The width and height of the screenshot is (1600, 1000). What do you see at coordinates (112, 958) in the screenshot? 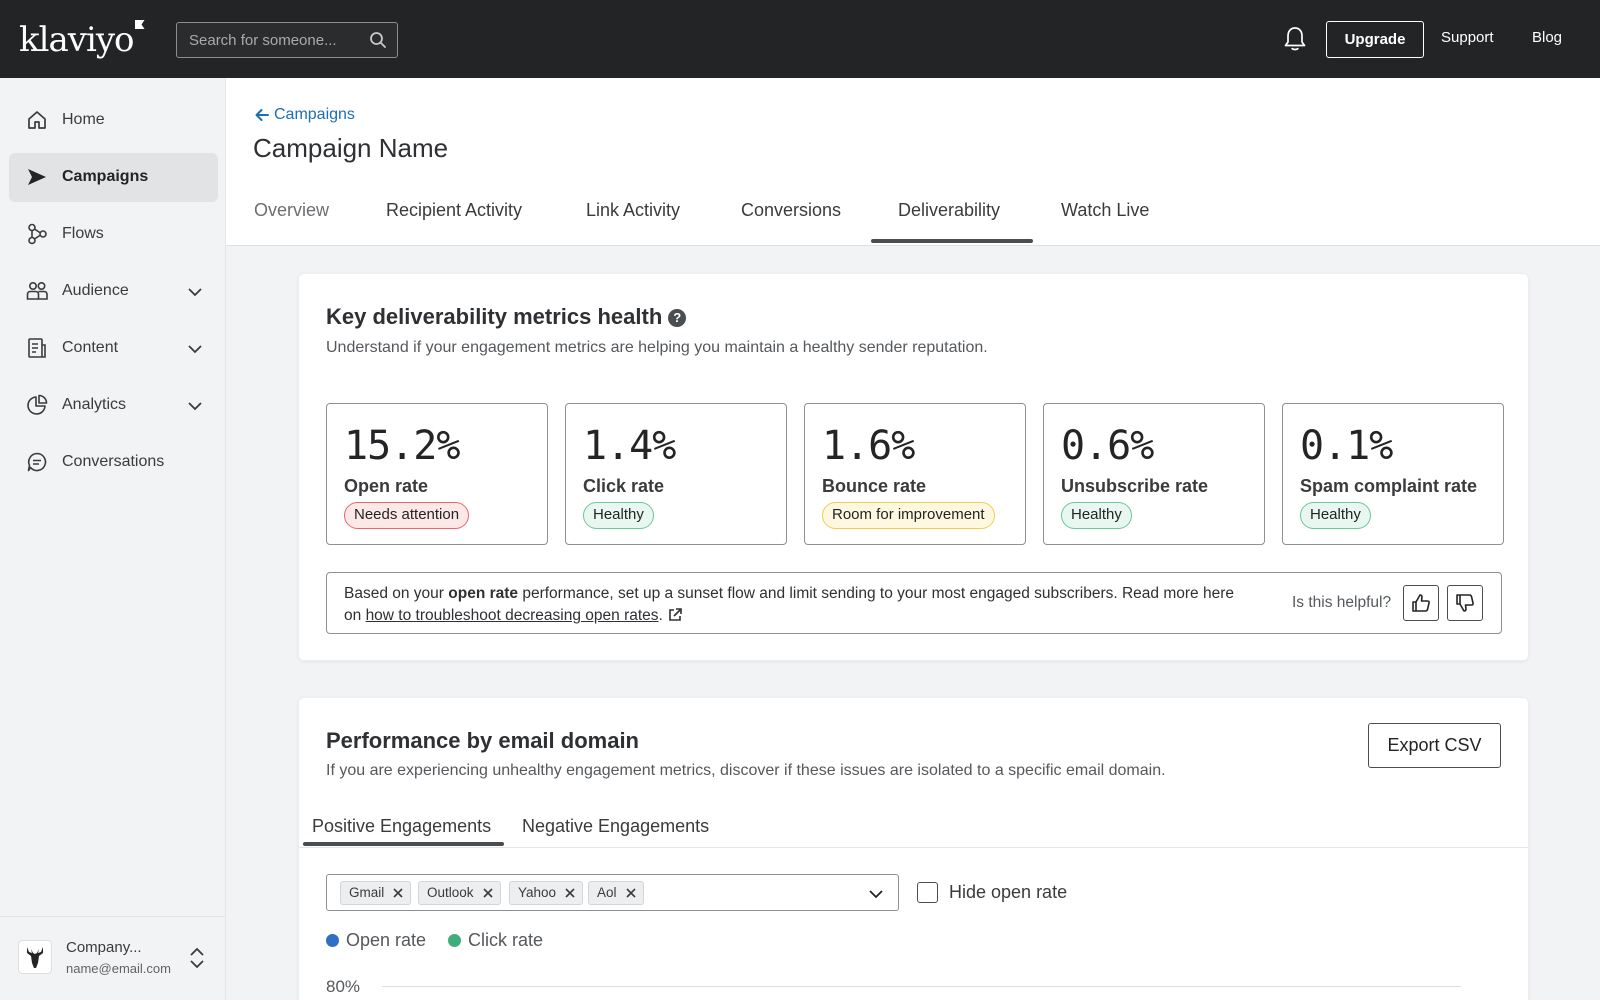
I see `account-switcher: Company... name@email.com` at bounding box center [112, 958].